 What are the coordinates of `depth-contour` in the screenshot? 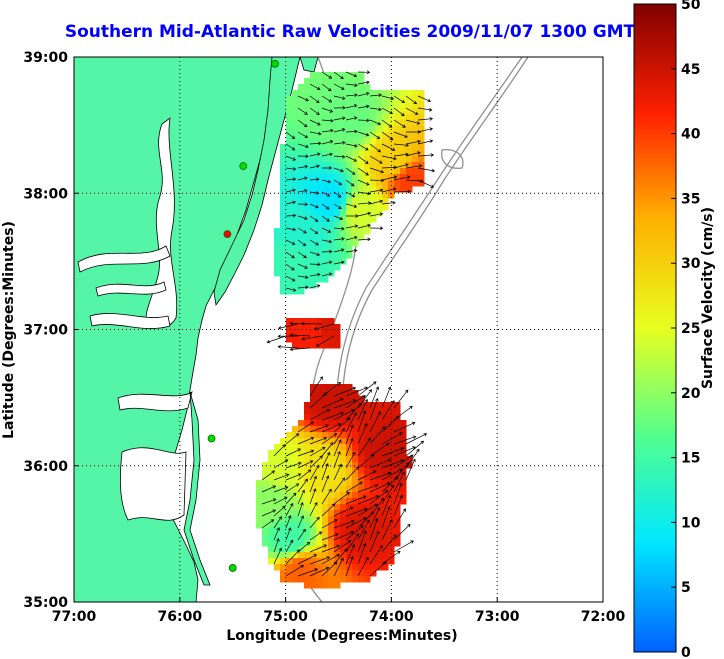 It's located at (452, 159).